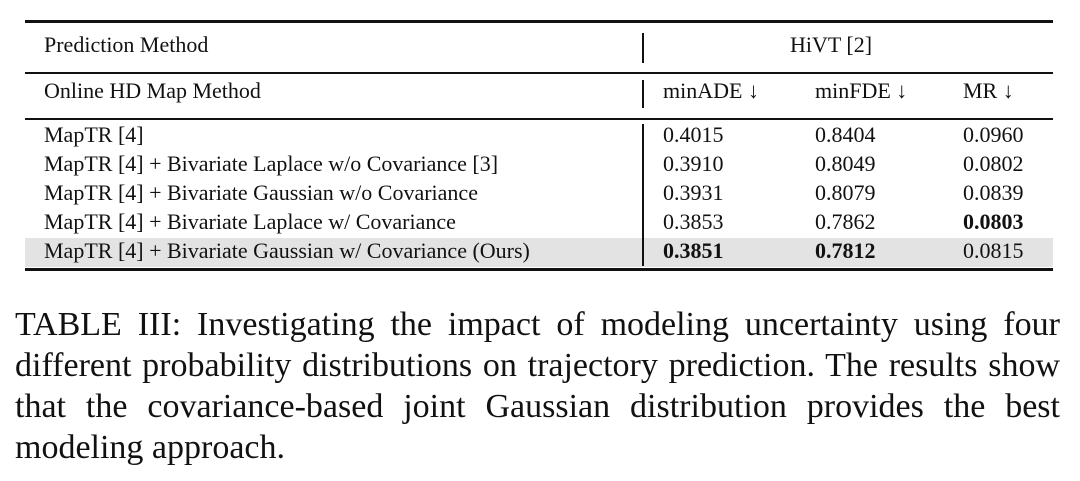 This screenshot has width=1080, height=481. I want to click on table-top-rule, so click(539, 21).